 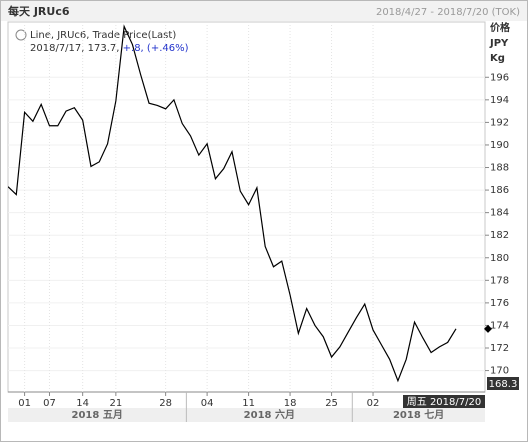 What do you see at coordinates (500, 27) in the screenshot?
I see `y-unit: 价格` at bounding box center [500, 27].